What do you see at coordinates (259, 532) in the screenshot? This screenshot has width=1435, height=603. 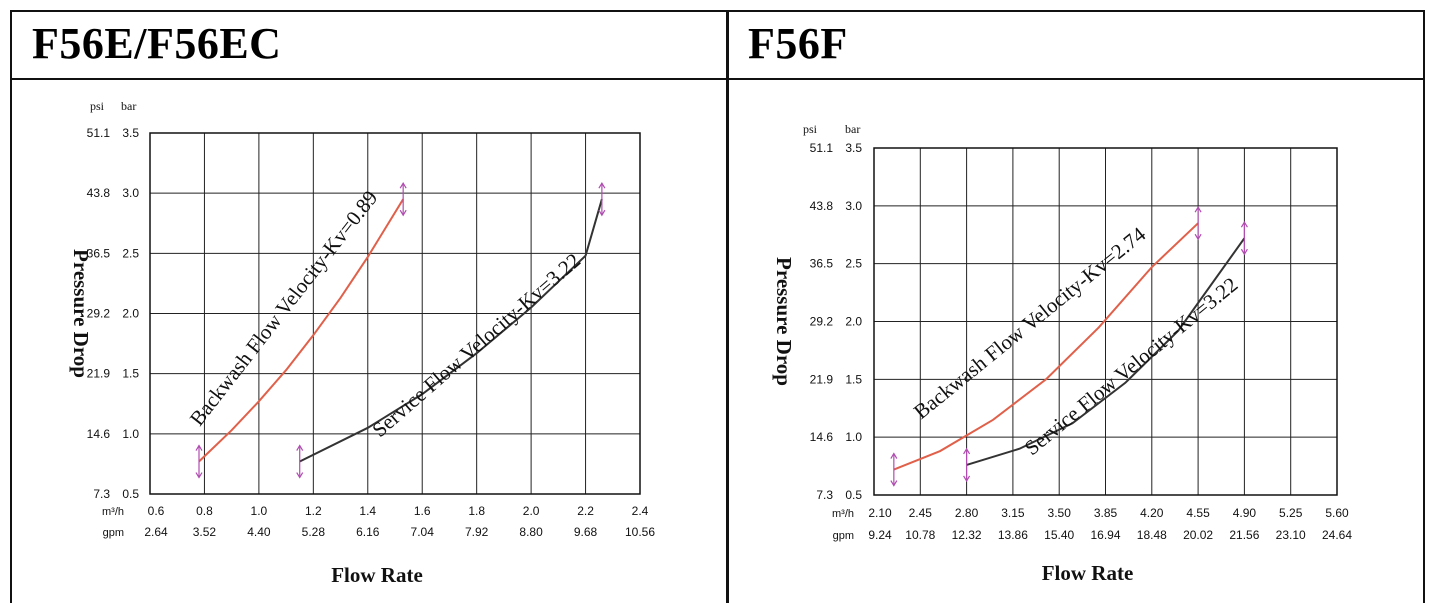 I see `x-tick-label-gpm: 4.40` at bounding box center [259, 532].